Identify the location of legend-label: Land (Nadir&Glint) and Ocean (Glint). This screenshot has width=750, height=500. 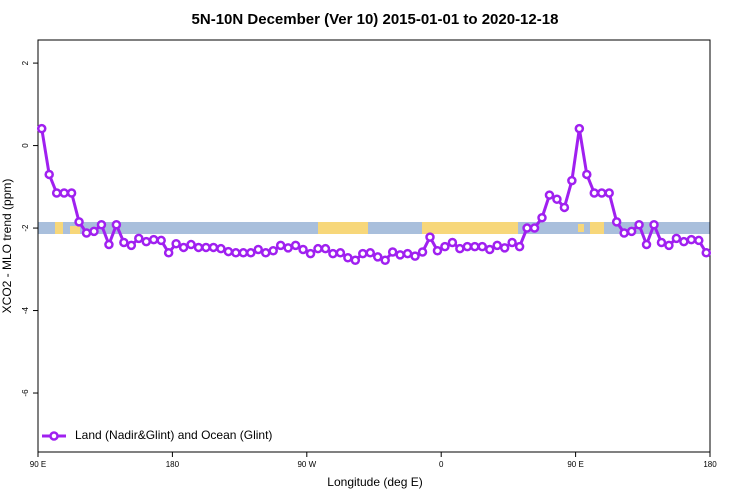
(173, 435).